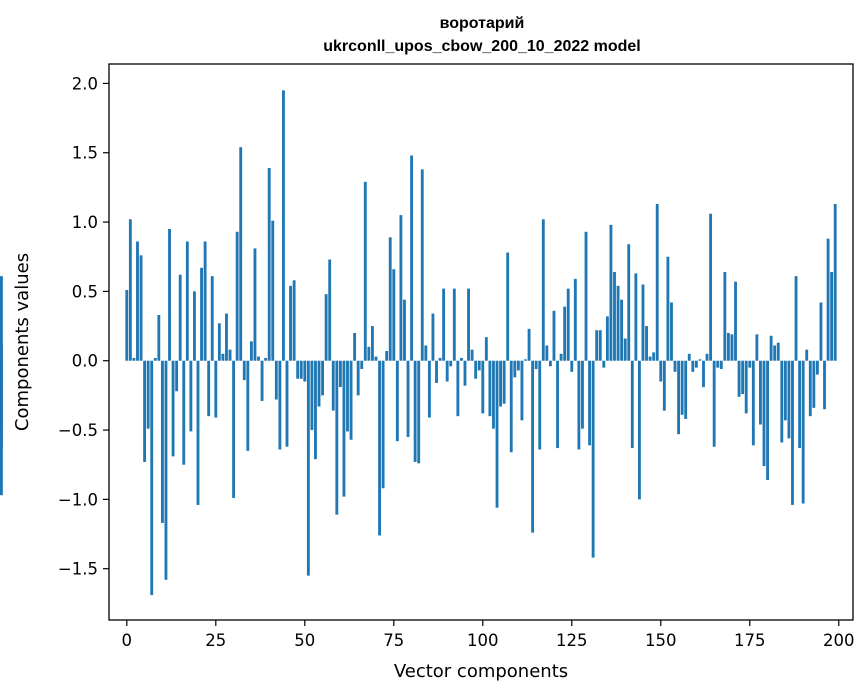 The image size is (867, 696). I want to click on x-tick-label-0: 0, so click(127, 640).